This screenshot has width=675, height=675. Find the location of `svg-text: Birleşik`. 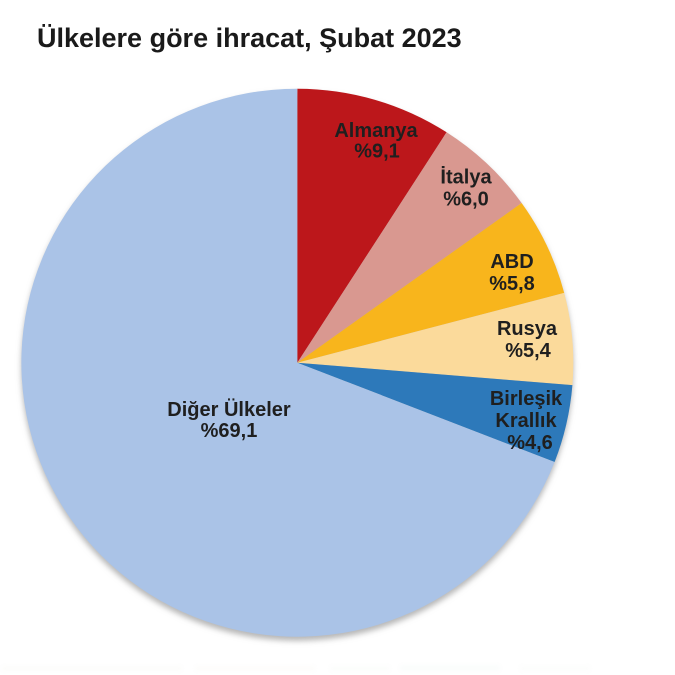

svg-text: Birleşik is located at coordinates (526, 399).